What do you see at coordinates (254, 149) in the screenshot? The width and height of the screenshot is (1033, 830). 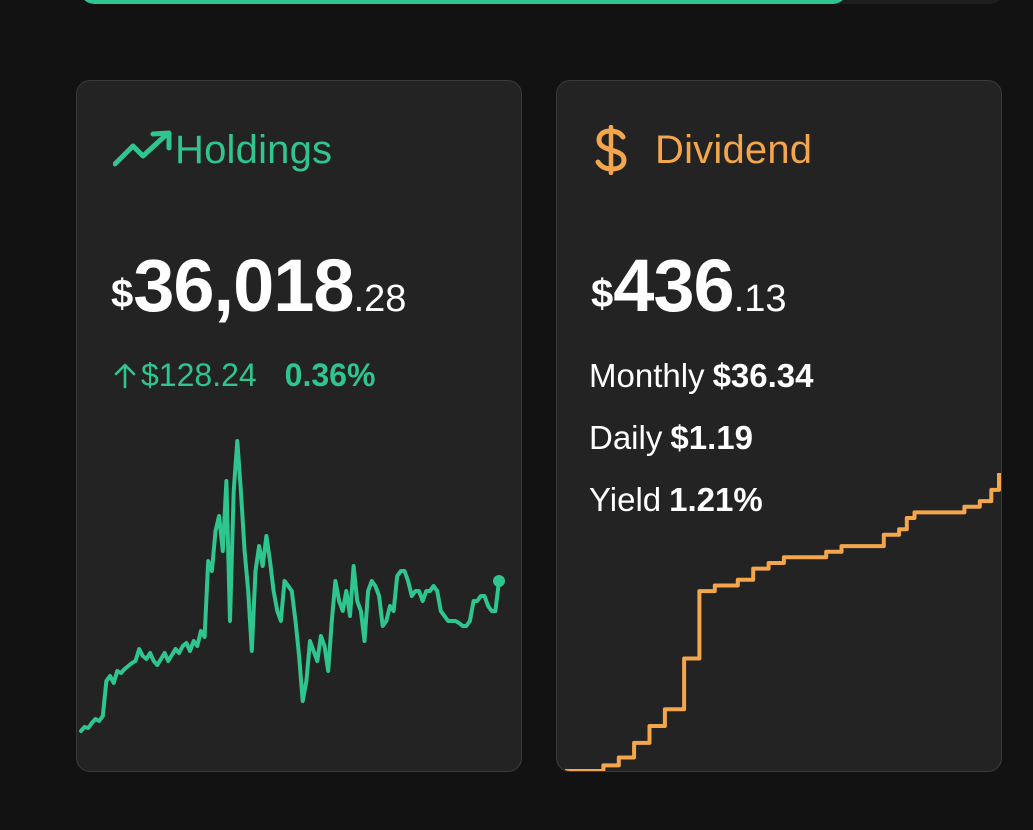 I see `holdings-title: Holdings` at bounding box center [254, 149].